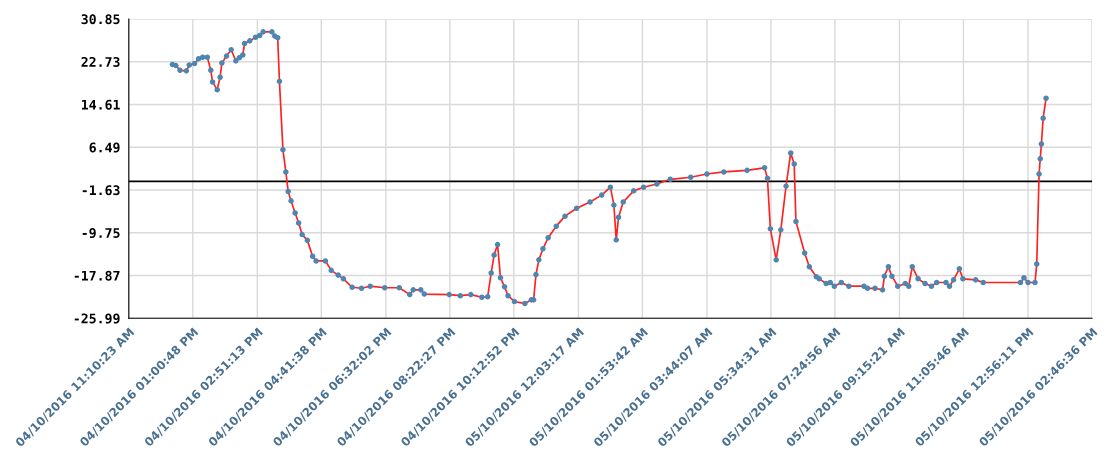 The image size is (1120, 475). Describe the element at coordinates (101, 233) in the screenshot. I see `y-tick-label: -9.75` at that location.